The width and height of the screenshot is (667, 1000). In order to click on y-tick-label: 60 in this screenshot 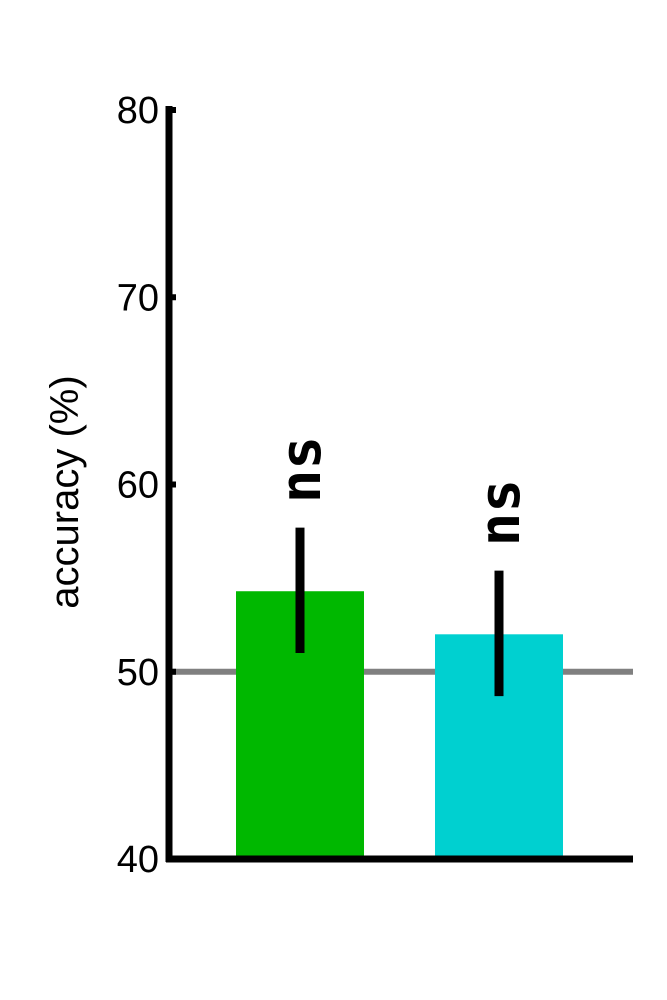, I will do `click(138, 486)`.